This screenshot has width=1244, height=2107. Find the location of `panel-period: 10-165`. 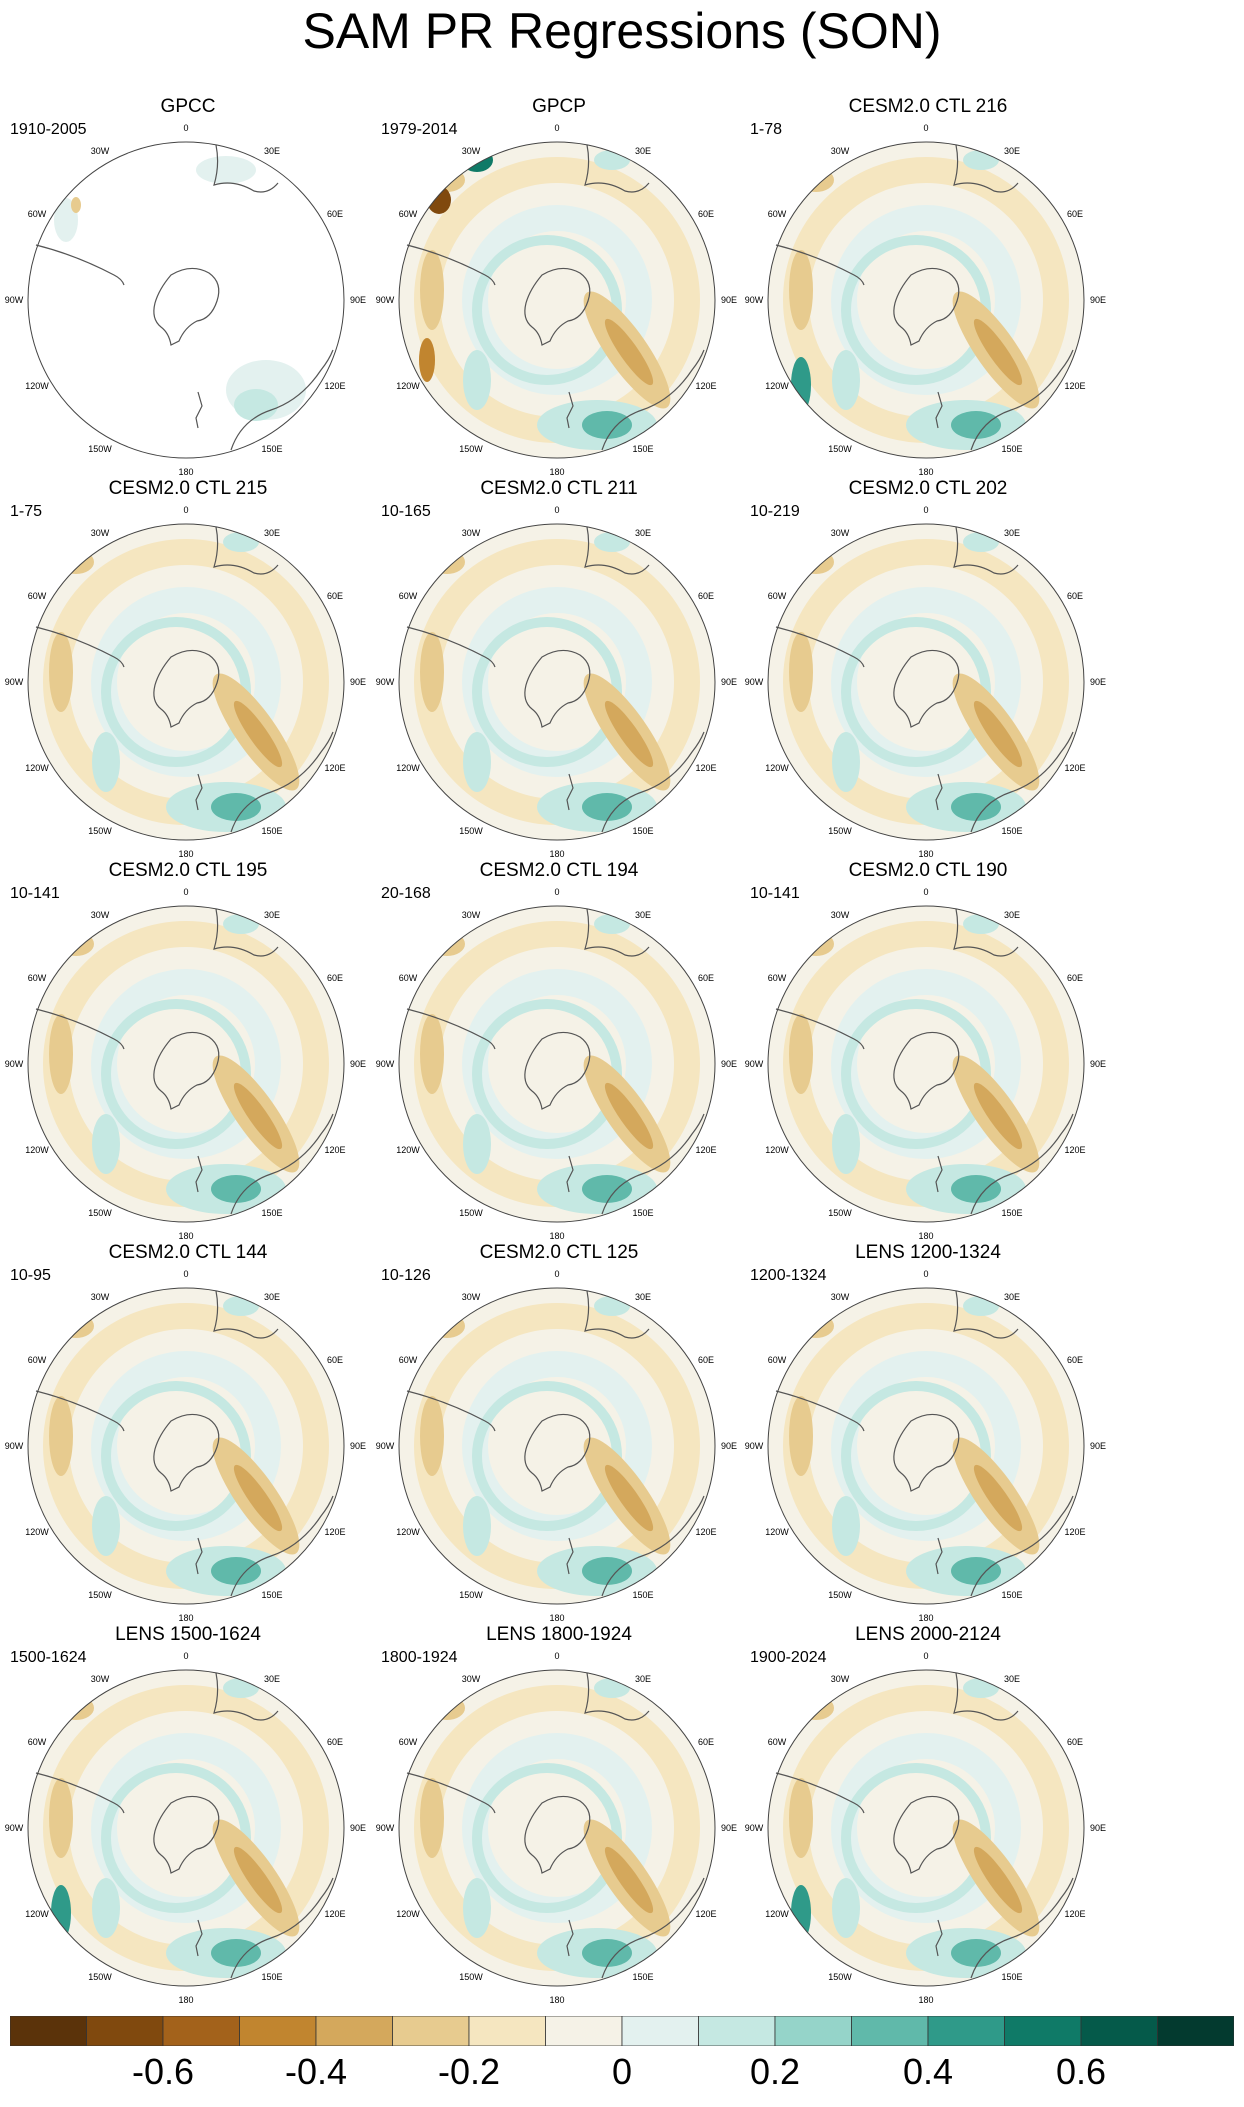

panel-period: 10-165 is located at coordinates (406, 511).